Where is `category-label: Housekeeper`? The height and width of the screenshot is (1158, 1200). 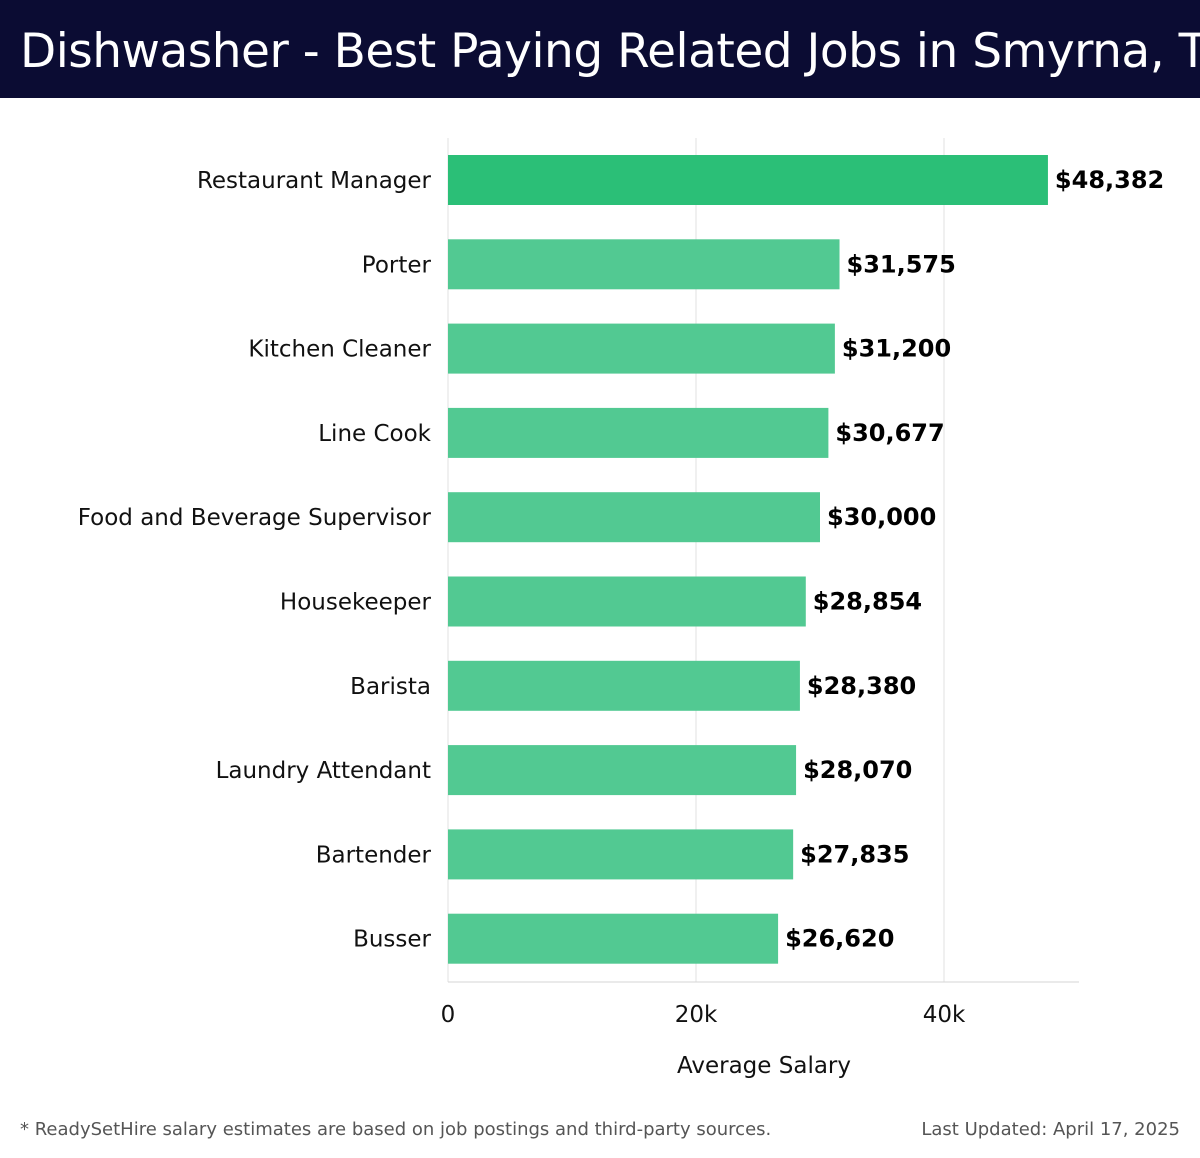 category-label: Housekeeper is located at coordinates (356, 603).